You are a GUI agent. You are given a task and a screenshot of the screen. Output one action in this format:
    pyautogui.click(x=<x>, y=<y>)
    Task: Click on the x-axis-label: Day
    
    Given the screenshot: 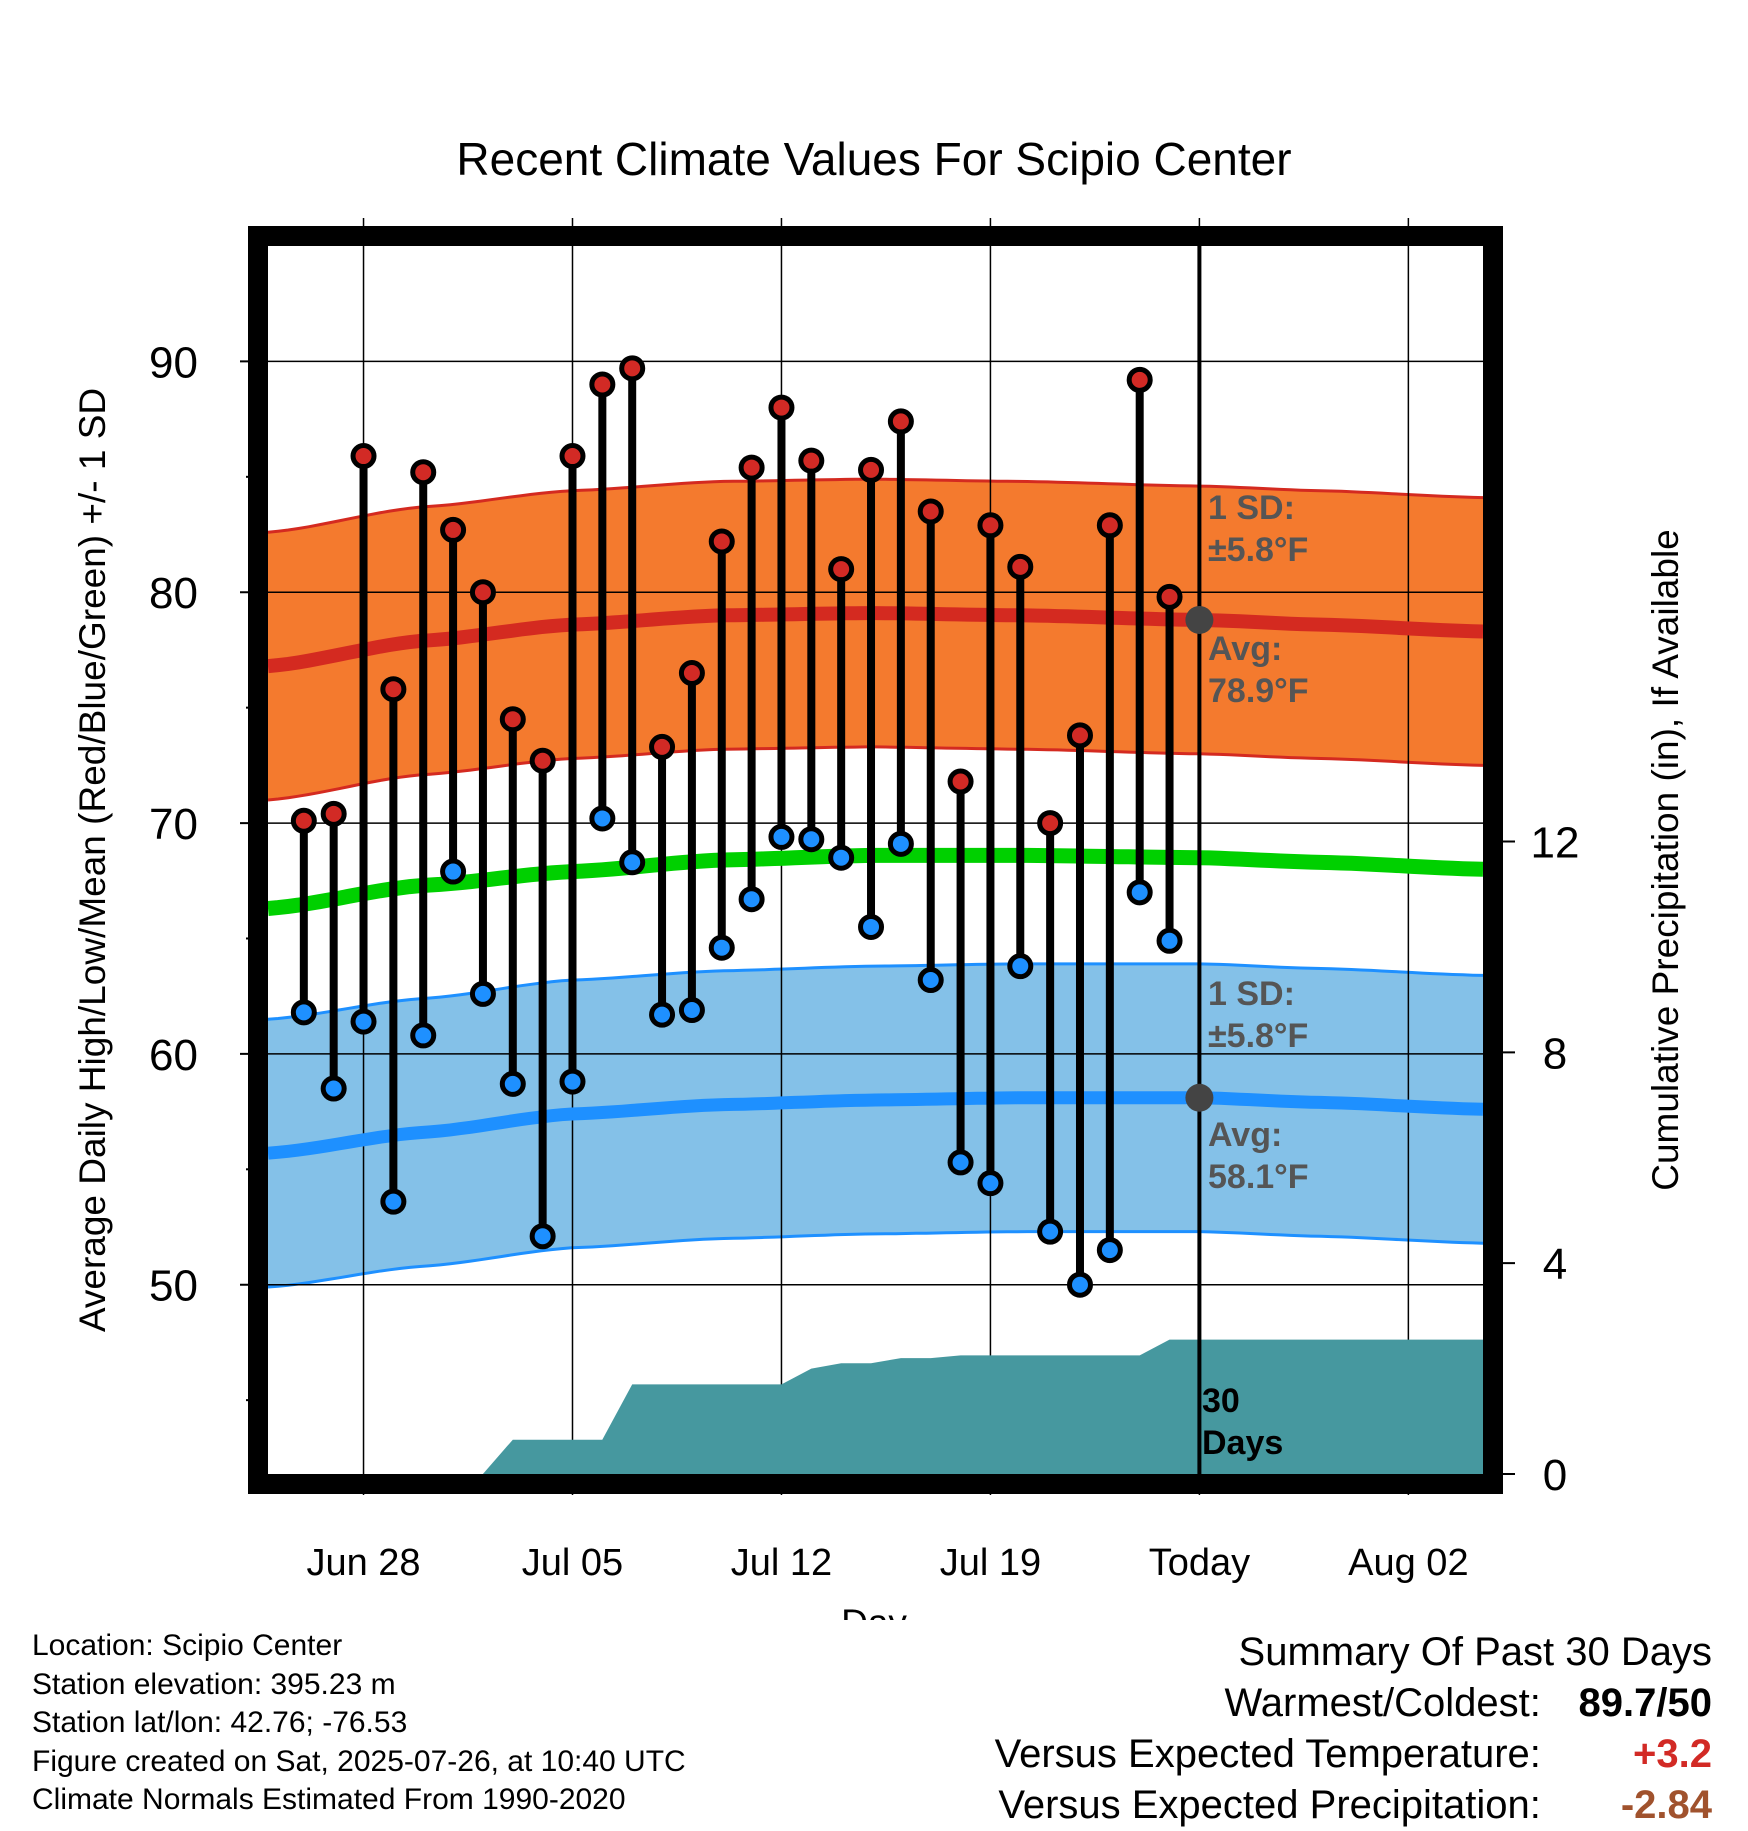 What is the action you would take?
    pyautogui.click(x=874, y=1611)
    